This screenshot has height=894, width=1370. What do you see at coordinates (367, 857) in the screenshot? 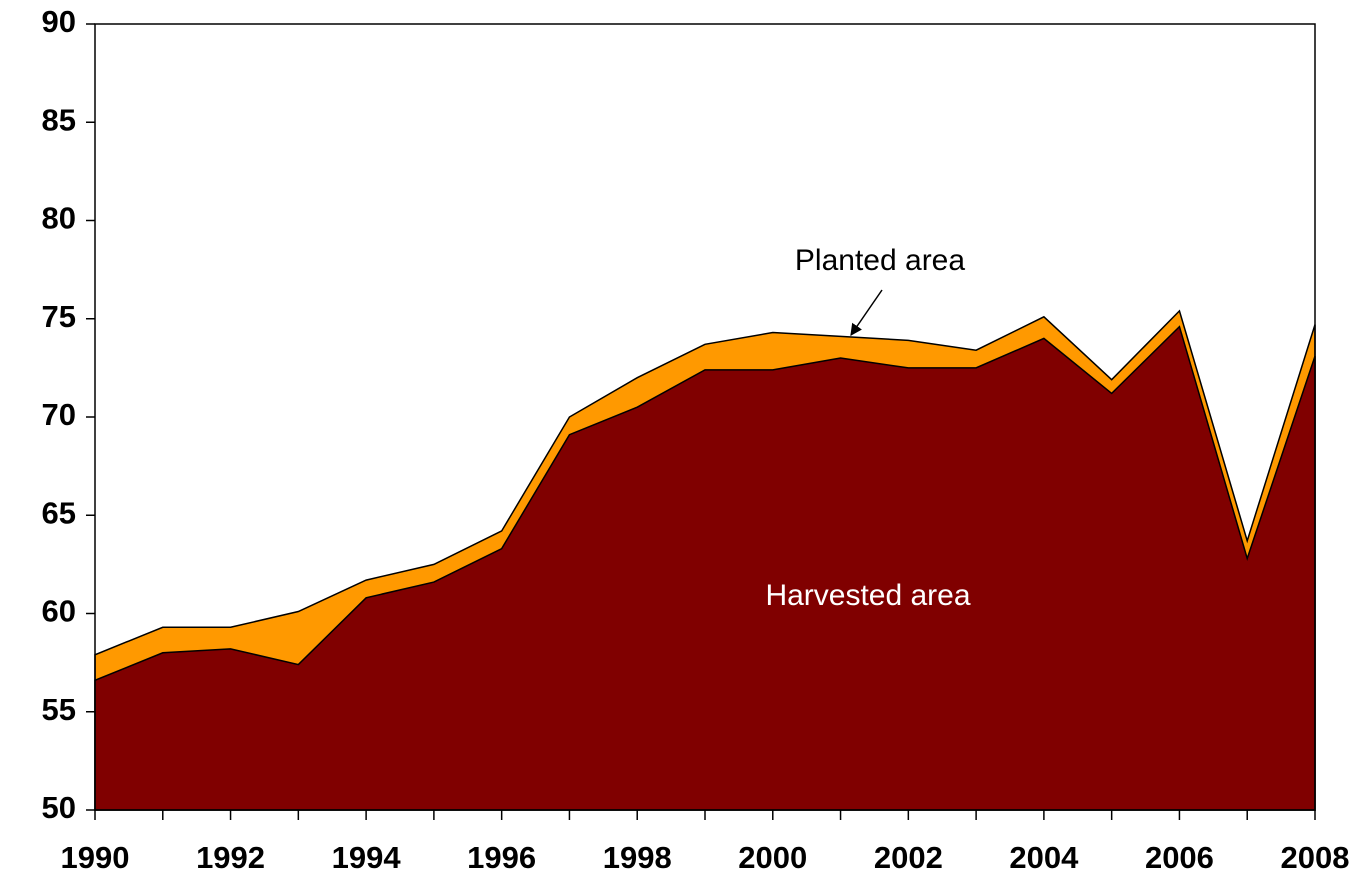
I see `x-tick-label: 1994` at bounding box center [367, 857].